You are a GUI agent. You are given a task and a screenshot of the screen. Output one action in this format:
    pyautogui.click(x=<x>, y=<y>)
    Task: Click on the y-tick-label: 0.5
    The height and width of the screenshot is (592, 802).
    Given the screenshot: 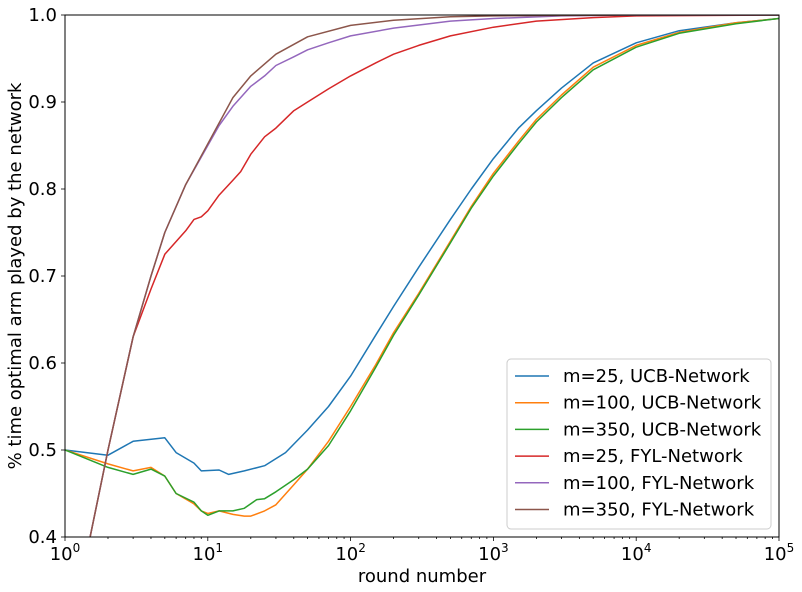 What is the action you would take?
    pyautogui.click(x=42, y=450)
    